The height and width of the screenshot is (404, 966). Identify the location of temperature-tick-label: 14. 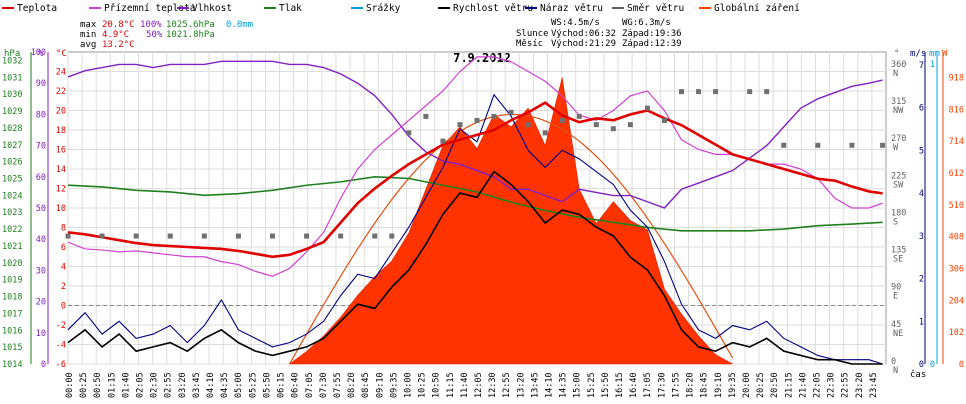
(61, 170).